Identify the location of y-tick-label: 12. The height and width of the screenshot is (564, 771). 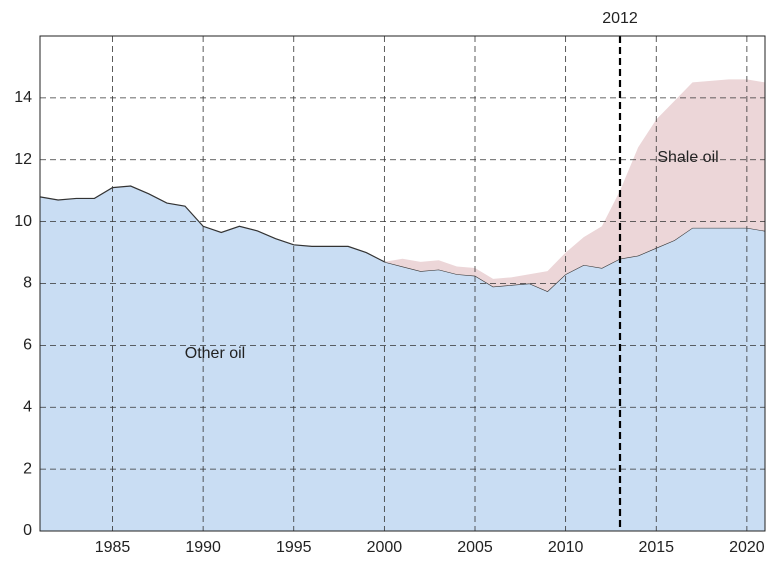
(23, 159).